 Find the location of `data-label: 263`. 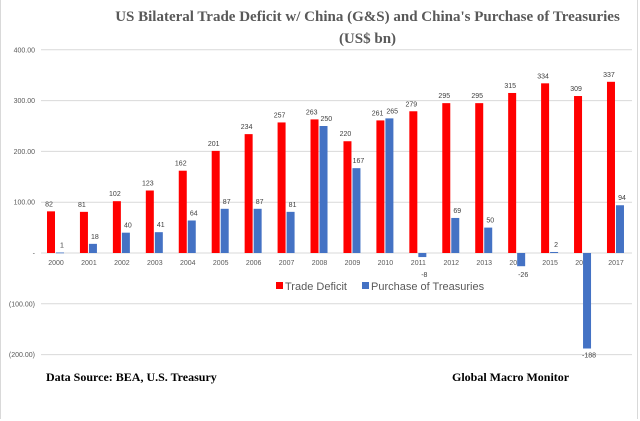

data-label: 263 is located at coordinates (312, 112).